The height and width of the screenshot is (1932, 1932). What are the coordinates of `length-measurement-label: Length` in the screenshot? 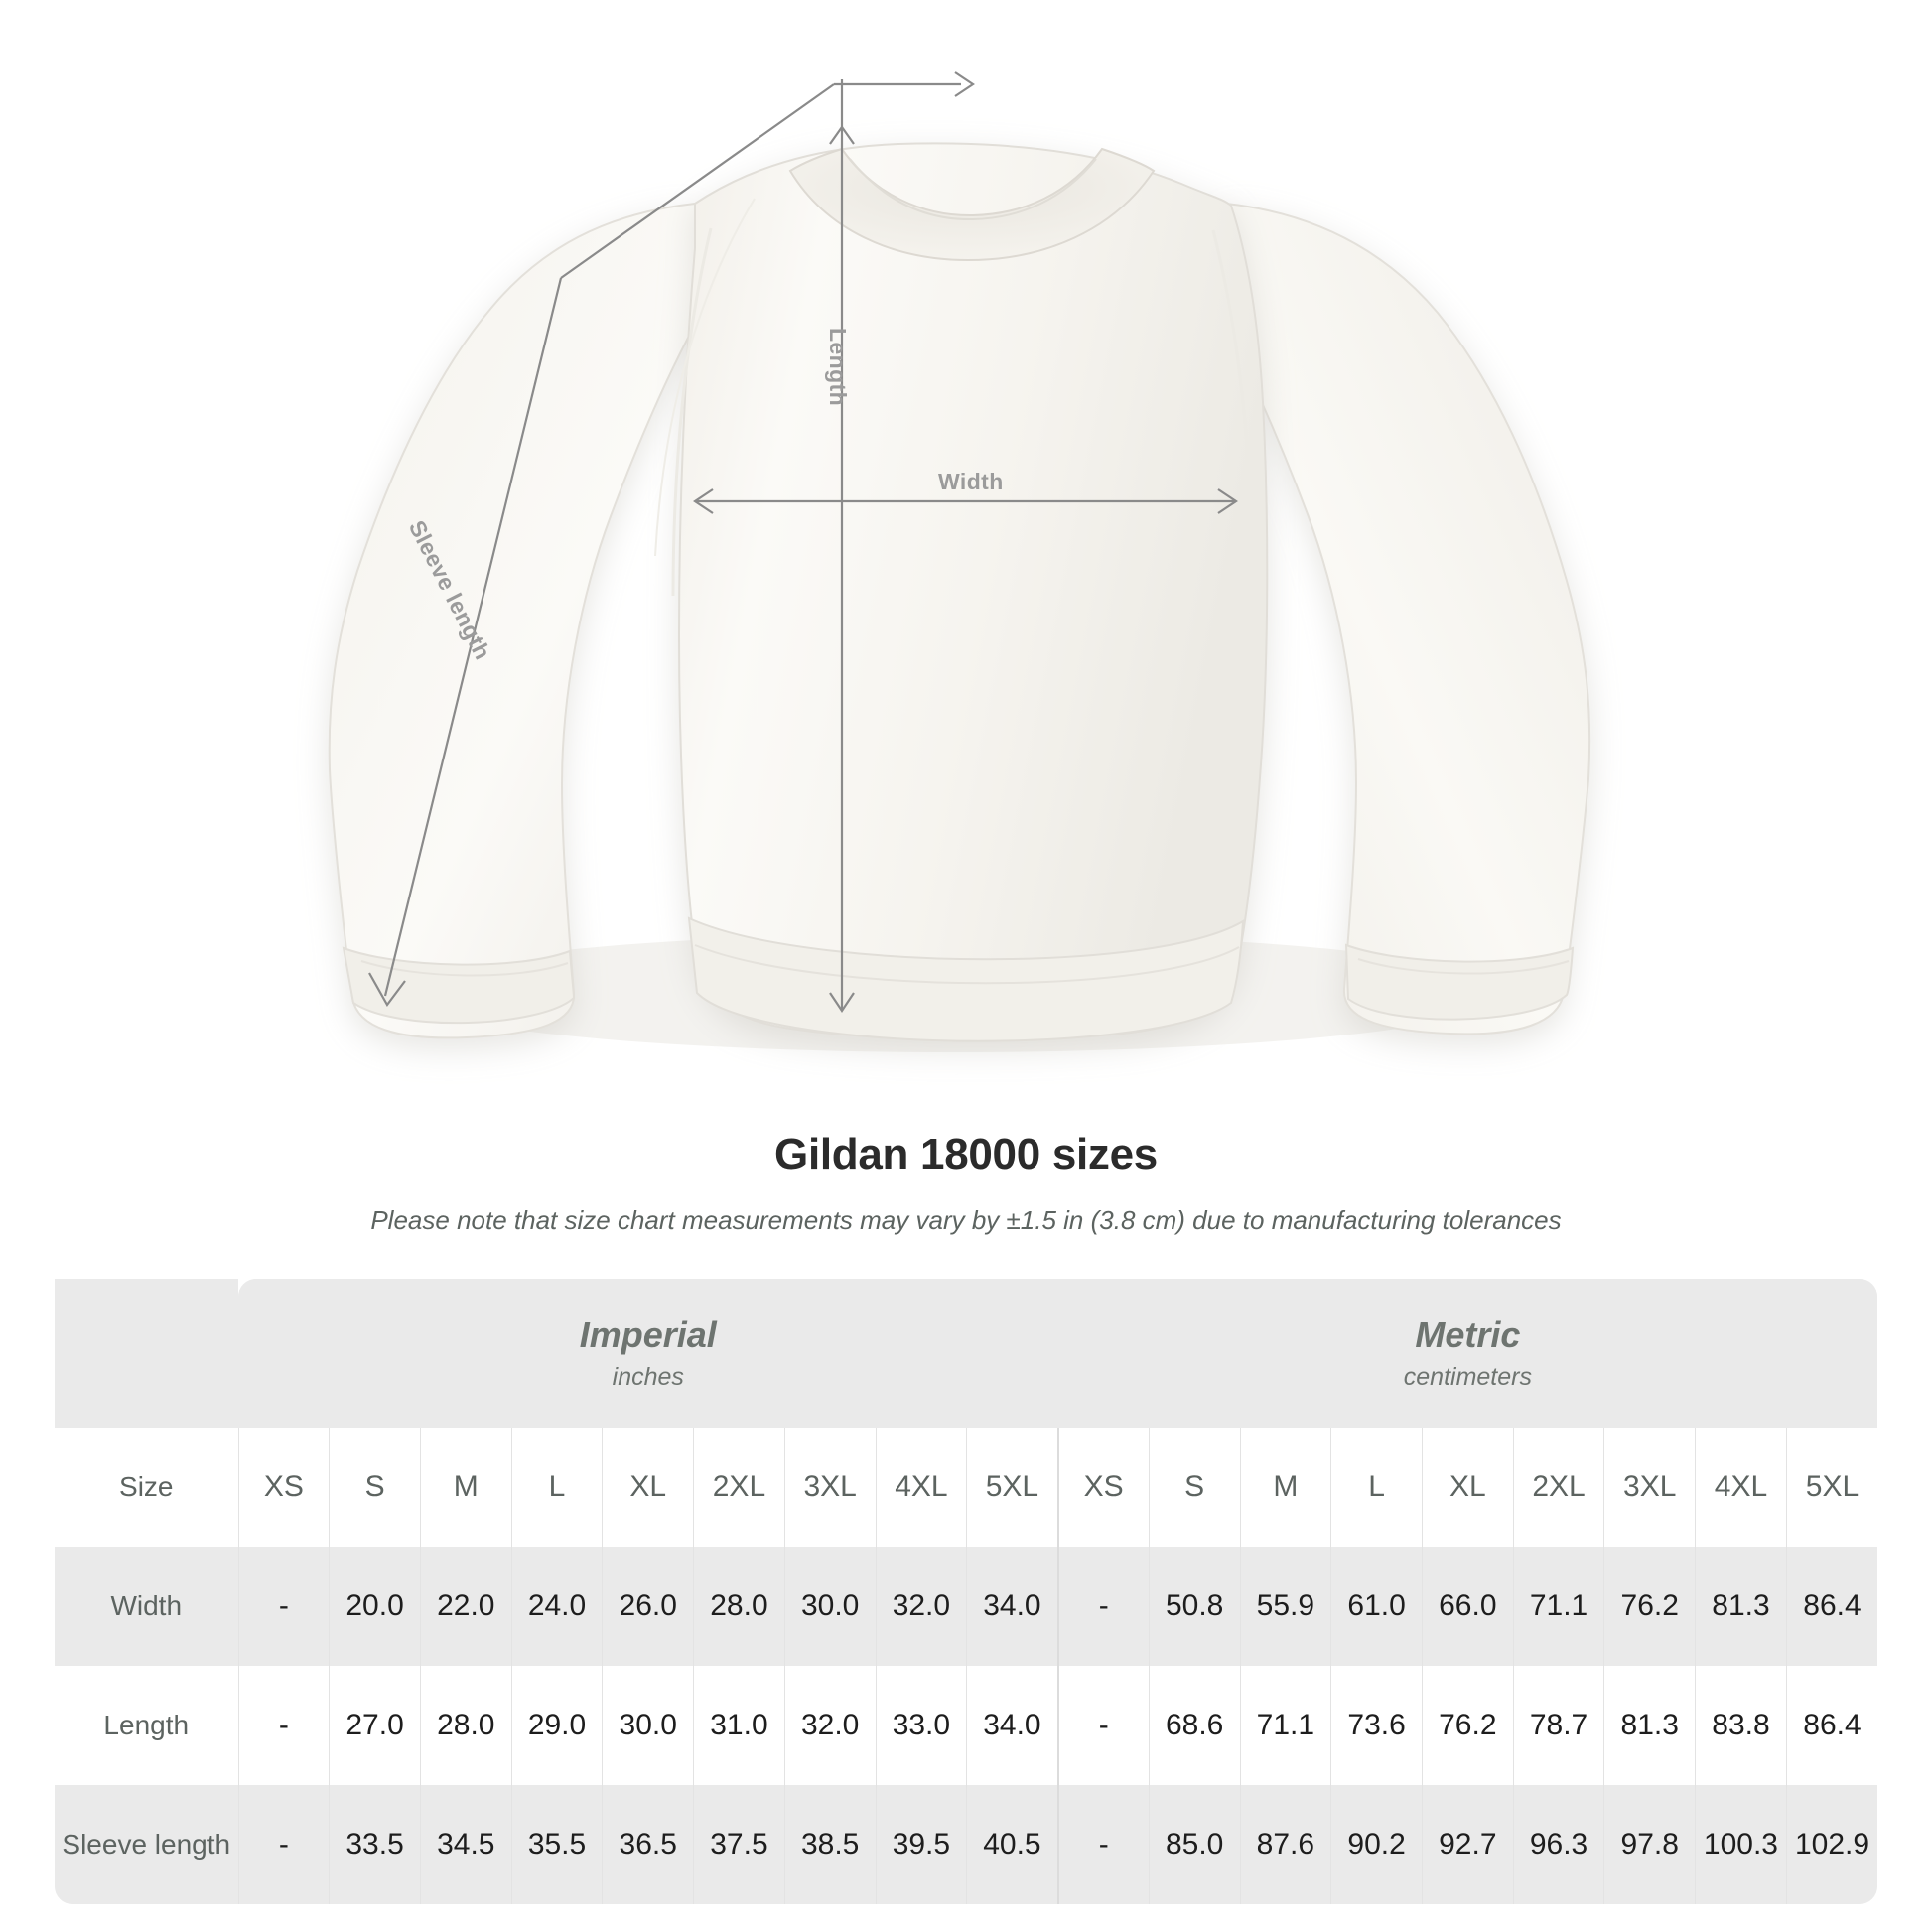 It's located at (838, 367).